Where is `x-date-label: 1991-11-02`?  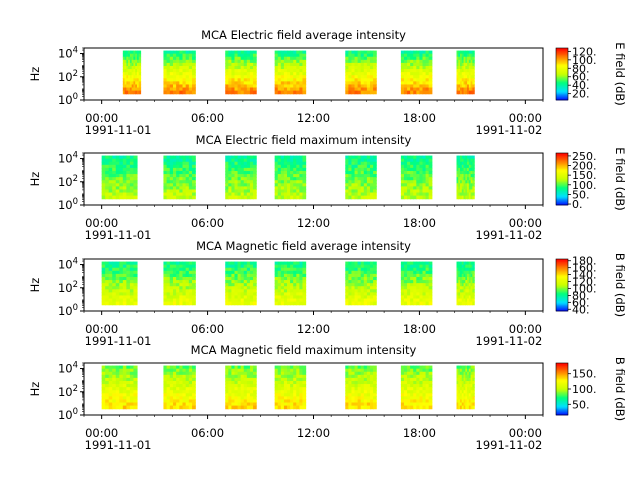
x-date-label: 1991-11-02 is located at coordinates (509, 341).